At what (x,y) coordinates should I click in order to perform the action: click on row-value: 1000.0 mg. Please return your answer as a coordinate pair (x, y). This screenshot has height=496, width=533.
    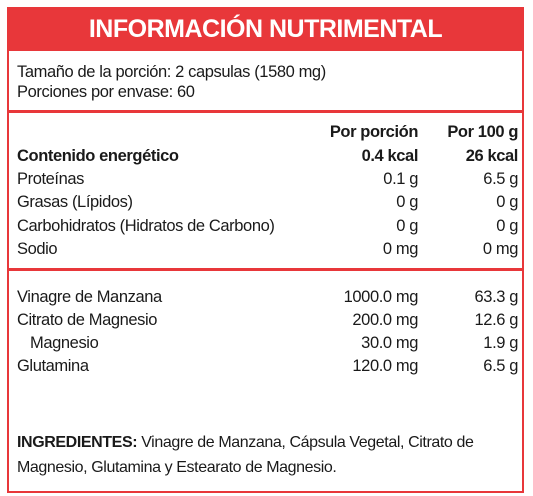
    Looking at the image, I should click on (381, 297).